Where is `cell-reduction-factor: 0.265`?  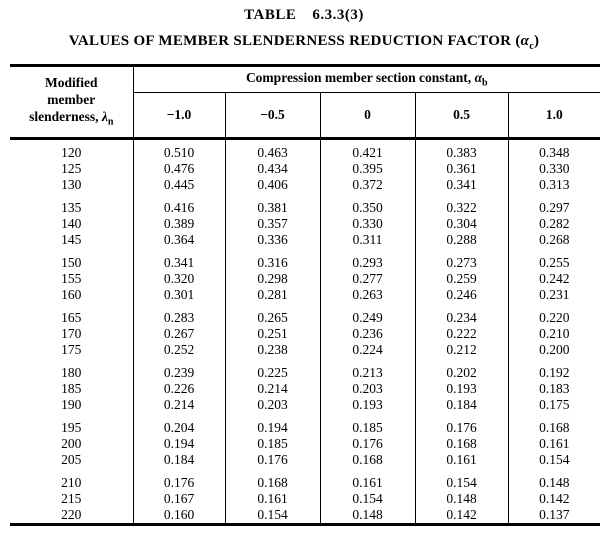 cell-reduction-factor: 0.265 is located at coordinates (272, 314).